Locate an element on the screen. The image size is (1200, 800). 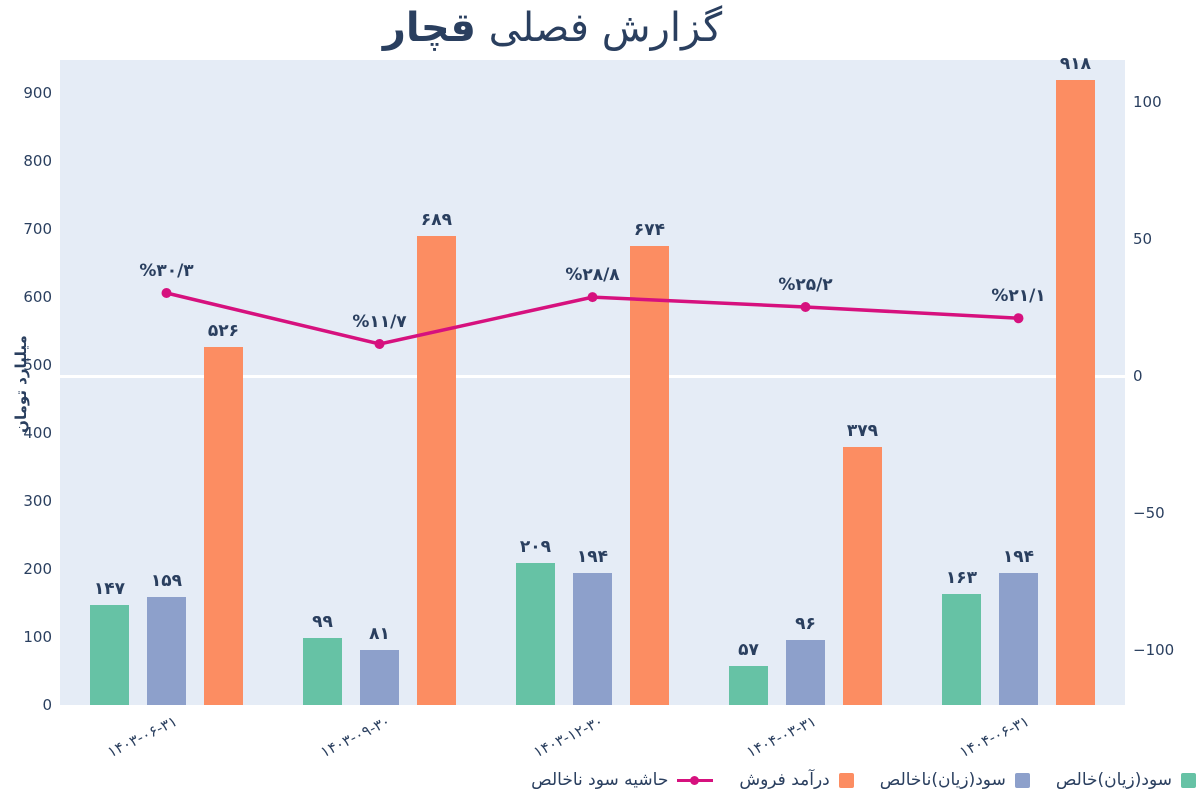
margin-value-label: %۲۸/۸ is located at coordinates (592, 275).